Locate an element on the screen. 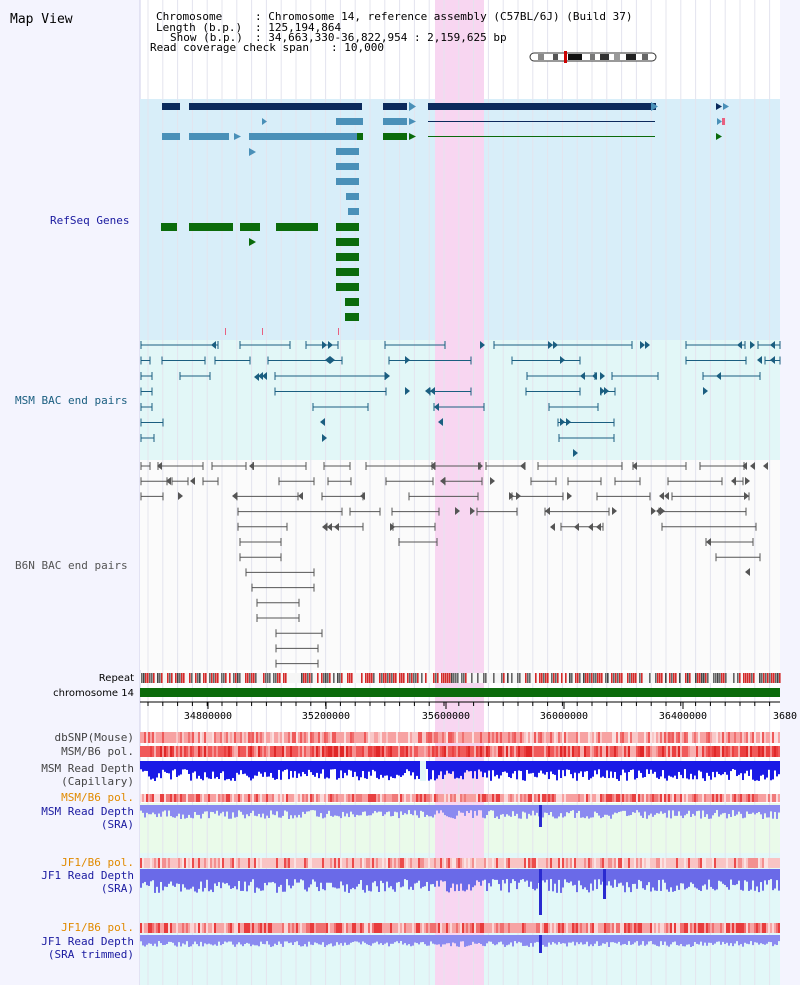 Image resolution: width=800 pixels, height=985 pixels. track-label-msm-depth-capillary: MSM Read Depth is located at coordinates (87, 768).